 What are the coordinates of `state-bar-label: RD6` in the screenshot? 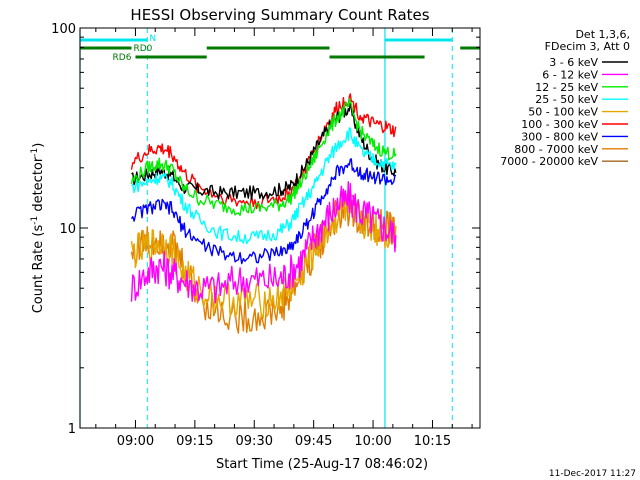 It's located at (122, 58).